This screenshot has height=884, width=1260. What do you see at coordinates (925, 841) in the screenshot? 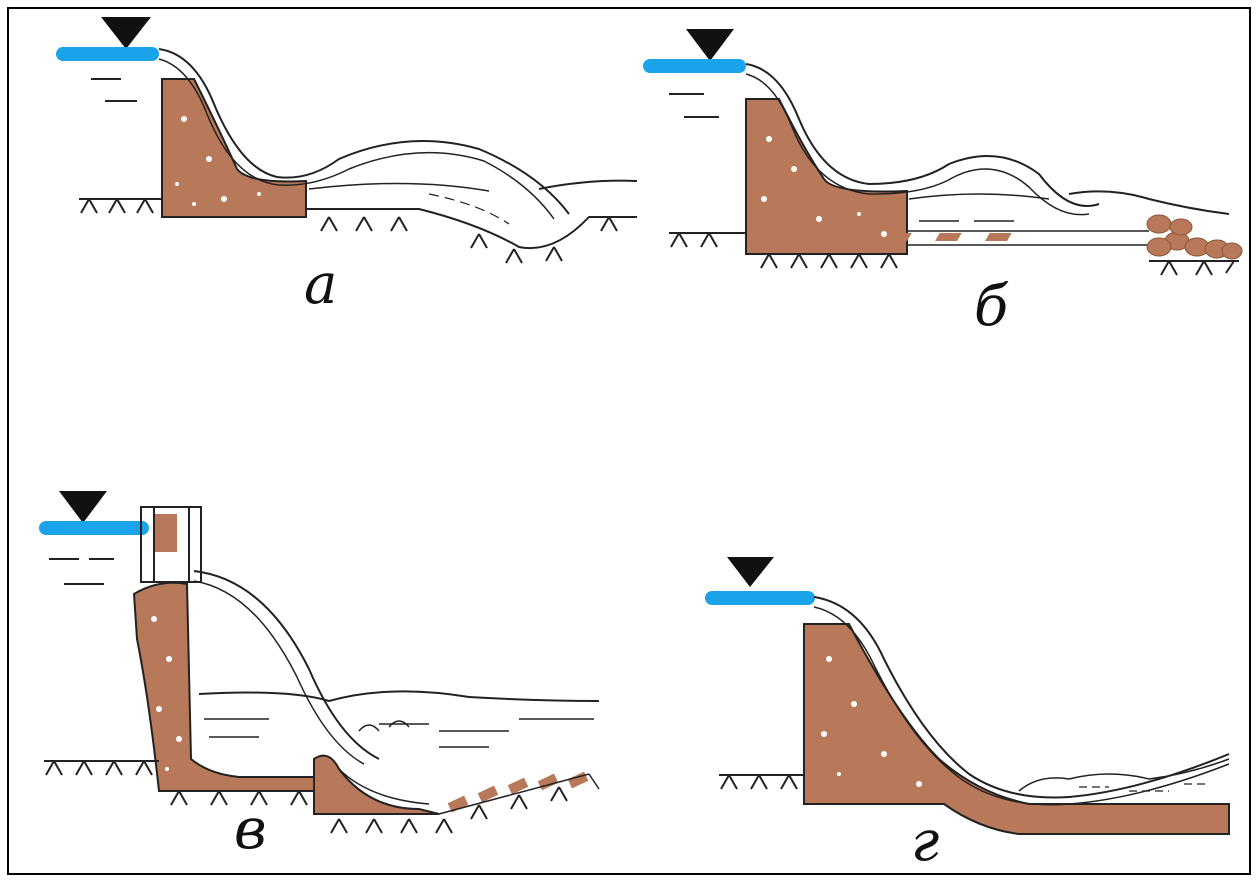
I see `panel-label-g: г` at bounding box center [925, 841].